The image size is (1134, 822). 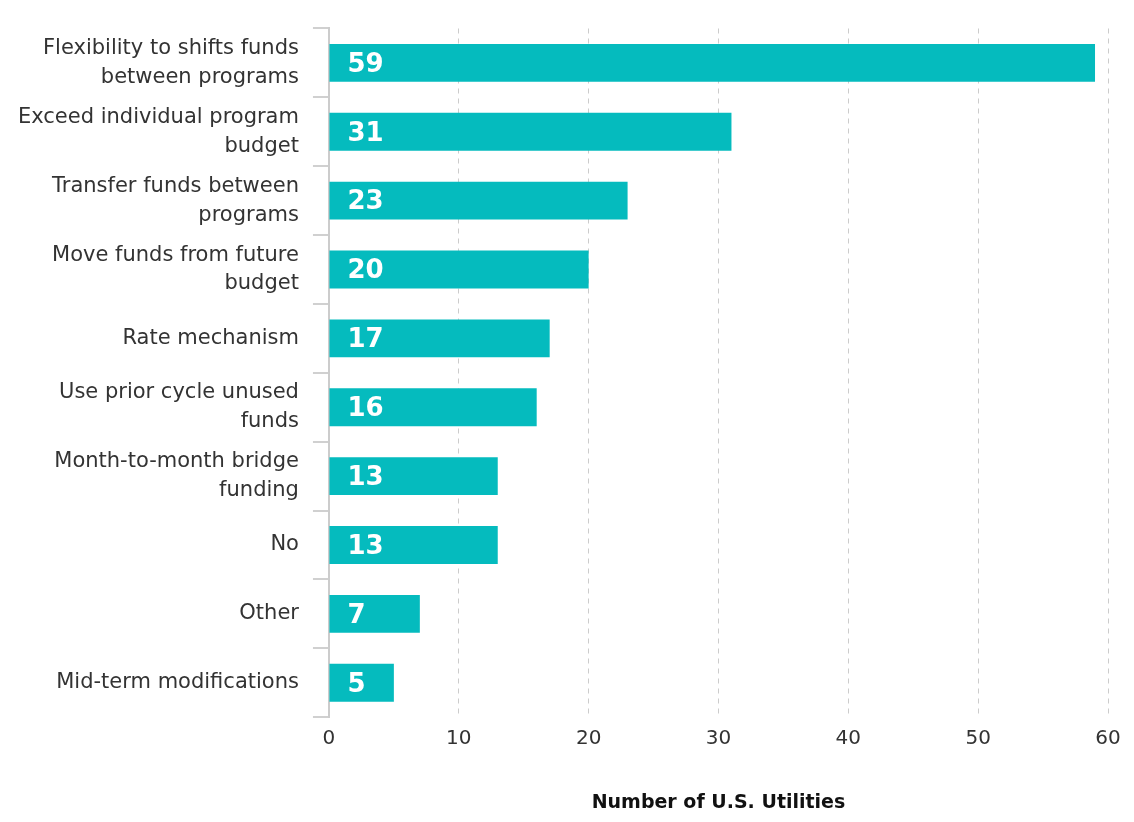 I want to click on data-label: 7, so click(x=356, y=613).